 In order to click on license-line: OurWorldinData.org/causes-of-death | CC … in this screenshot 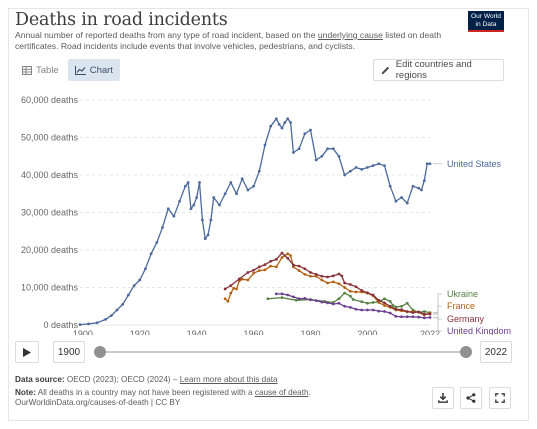, I will do `click(98, 402)`.